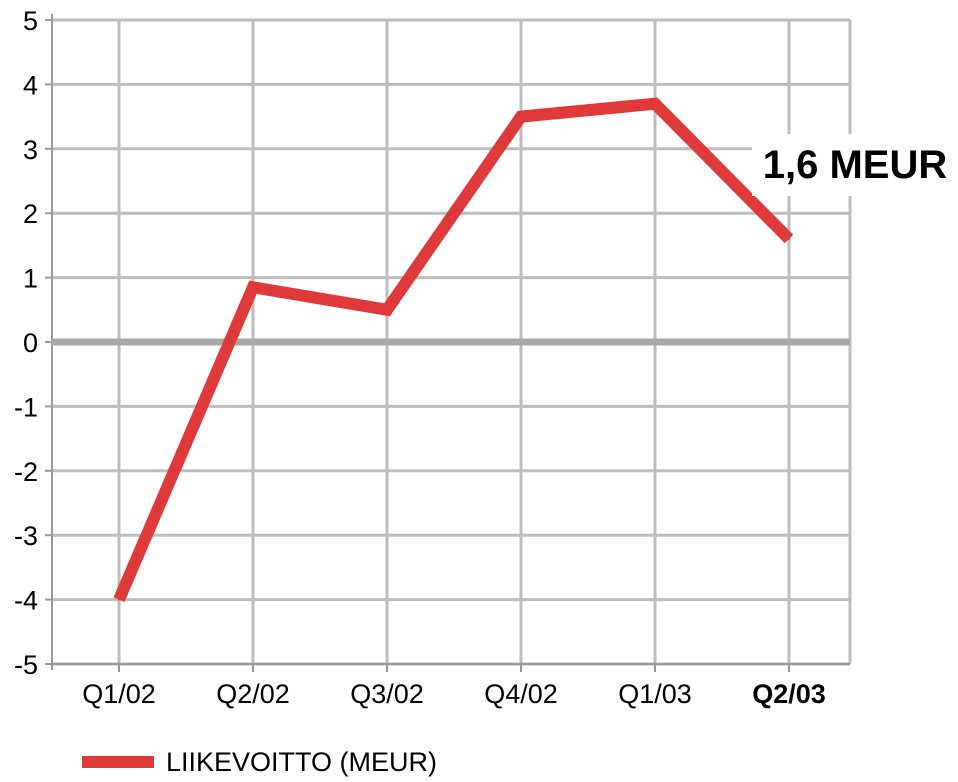 This screenshot has height=782, width=958. I want to click on y-tick-label: 3, so click(30, 150).